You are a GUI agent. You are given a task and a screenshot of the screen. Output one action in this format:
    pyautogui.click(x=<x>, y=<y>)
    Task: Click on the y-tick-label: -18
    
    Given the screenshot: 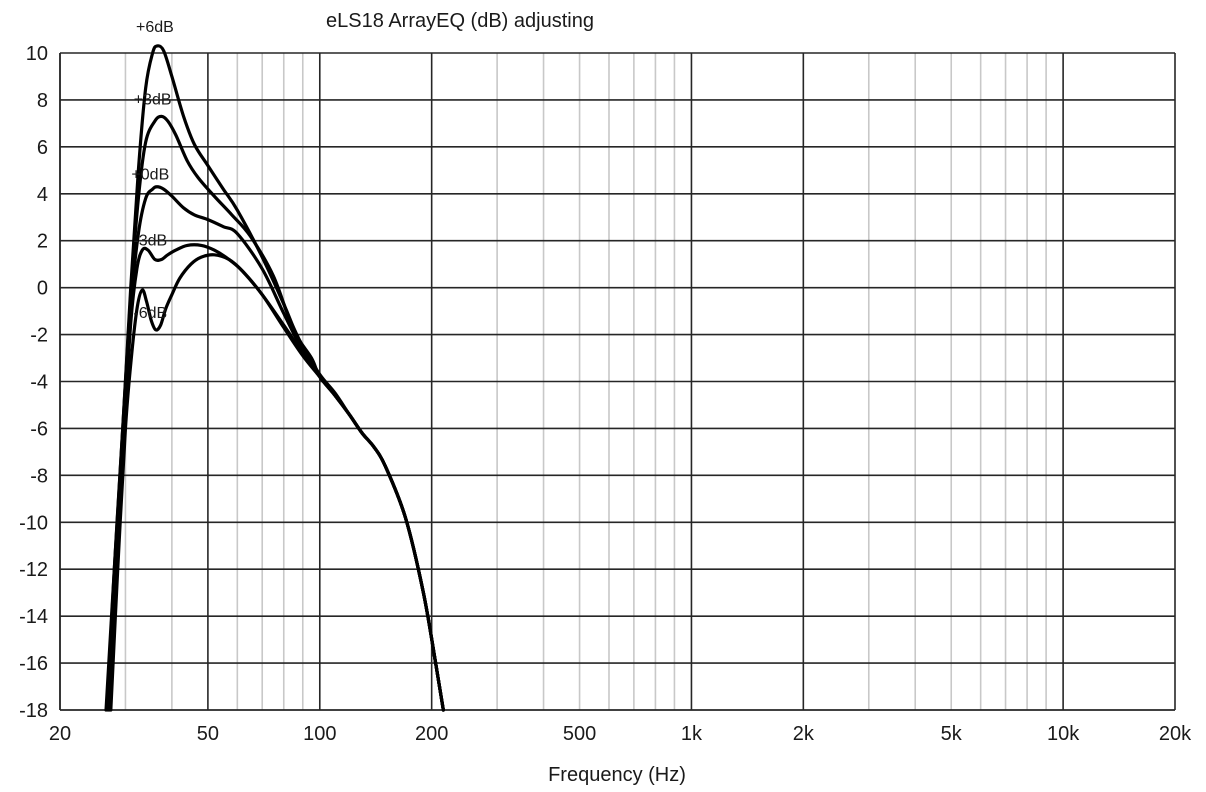 What is the action you would take?
    pyautogui.click(x=33, y=711)
    